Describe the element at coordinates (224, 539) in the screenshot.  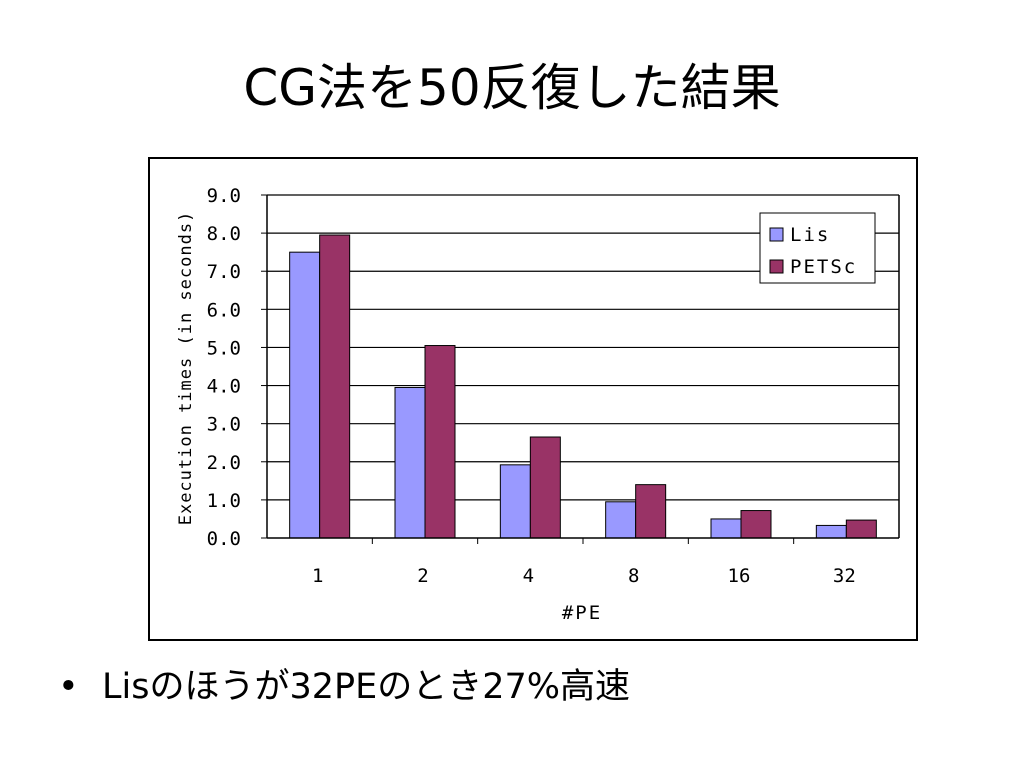
I see `y-tick-label: 0.0` at that location.